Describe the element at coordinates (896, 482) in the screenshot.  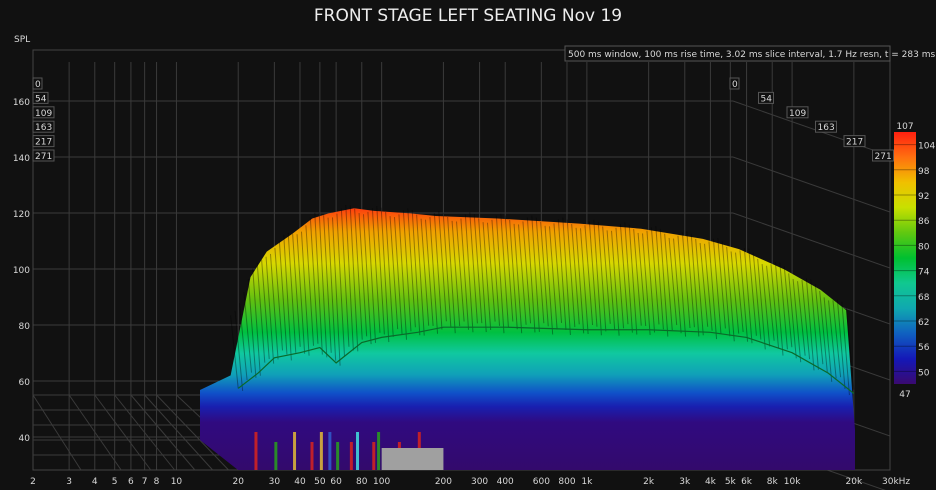
I see `x-tick-label: 30kHz` at that location.